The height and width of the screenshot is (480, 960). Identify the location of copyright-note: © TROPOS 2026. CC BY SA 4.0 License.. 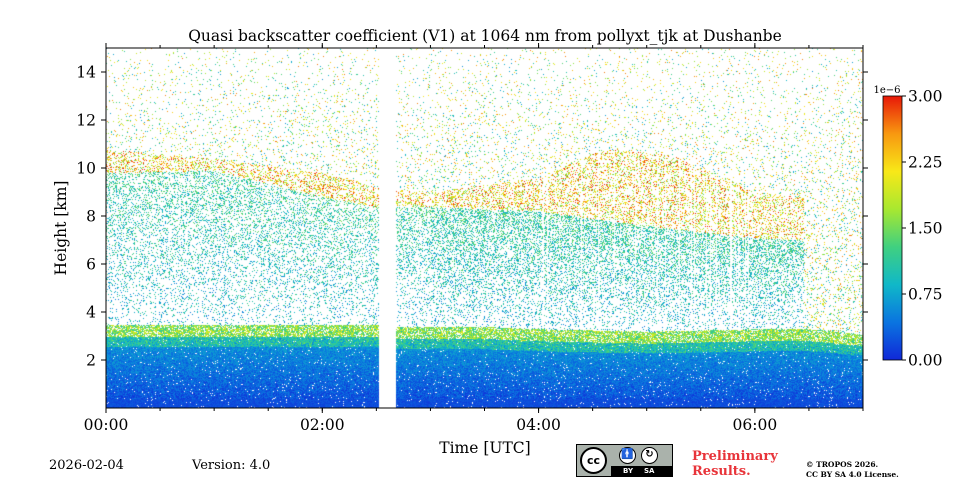
(852, 470).